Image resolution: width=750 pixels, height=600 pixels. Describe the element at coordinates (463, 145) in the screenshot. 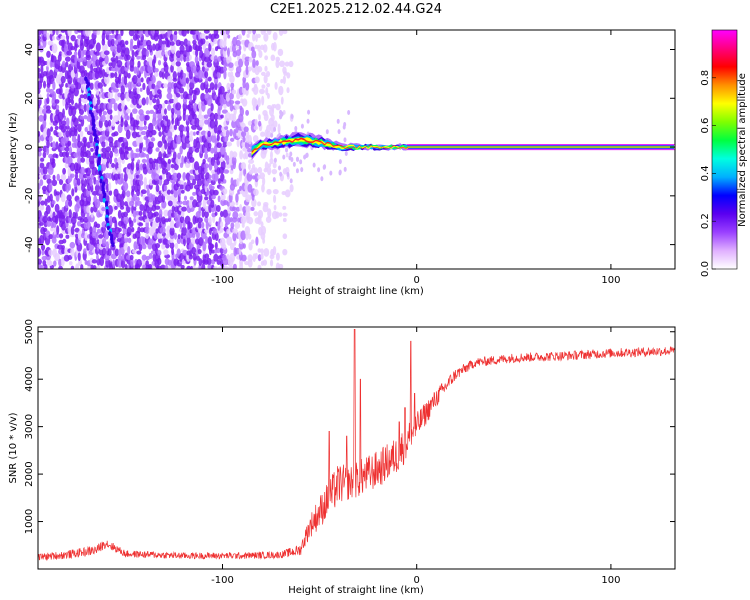

I see `signal-band-layer` at that location.